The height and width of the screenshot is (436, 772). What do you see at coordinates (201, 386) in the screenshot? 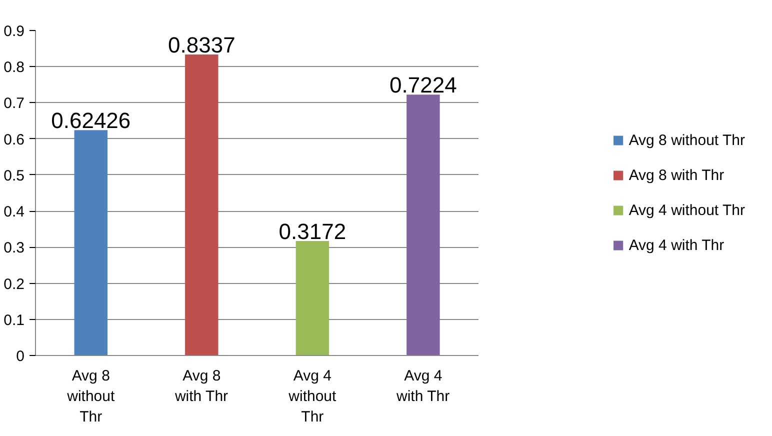
I see `x-tick-label: Avg 8 with Thr` at bounding box center [201, 386].